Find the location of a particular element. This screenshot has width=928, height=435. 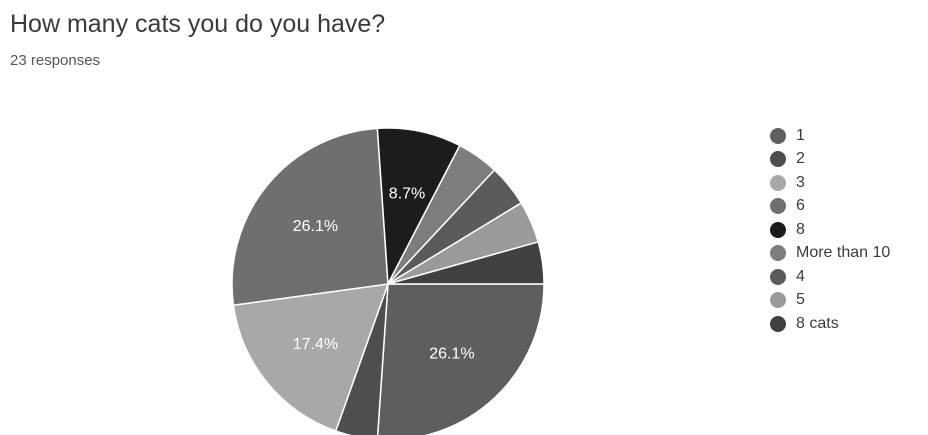

legend-item: 4 is located at coordinates (830, 277).